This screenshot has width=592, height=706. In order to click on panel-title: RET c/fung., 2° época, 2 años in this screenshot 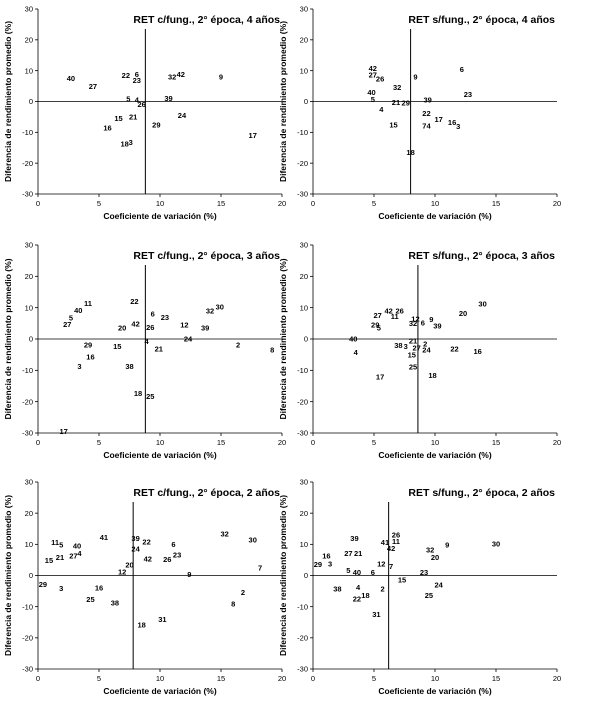, I will do `click(206, 493)`.